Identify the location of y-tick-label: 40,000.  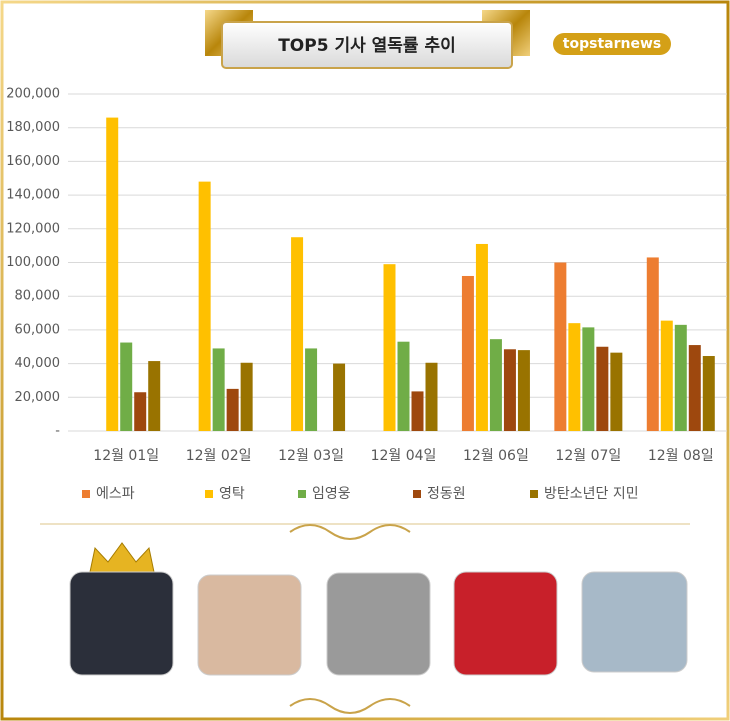
(38, 363).